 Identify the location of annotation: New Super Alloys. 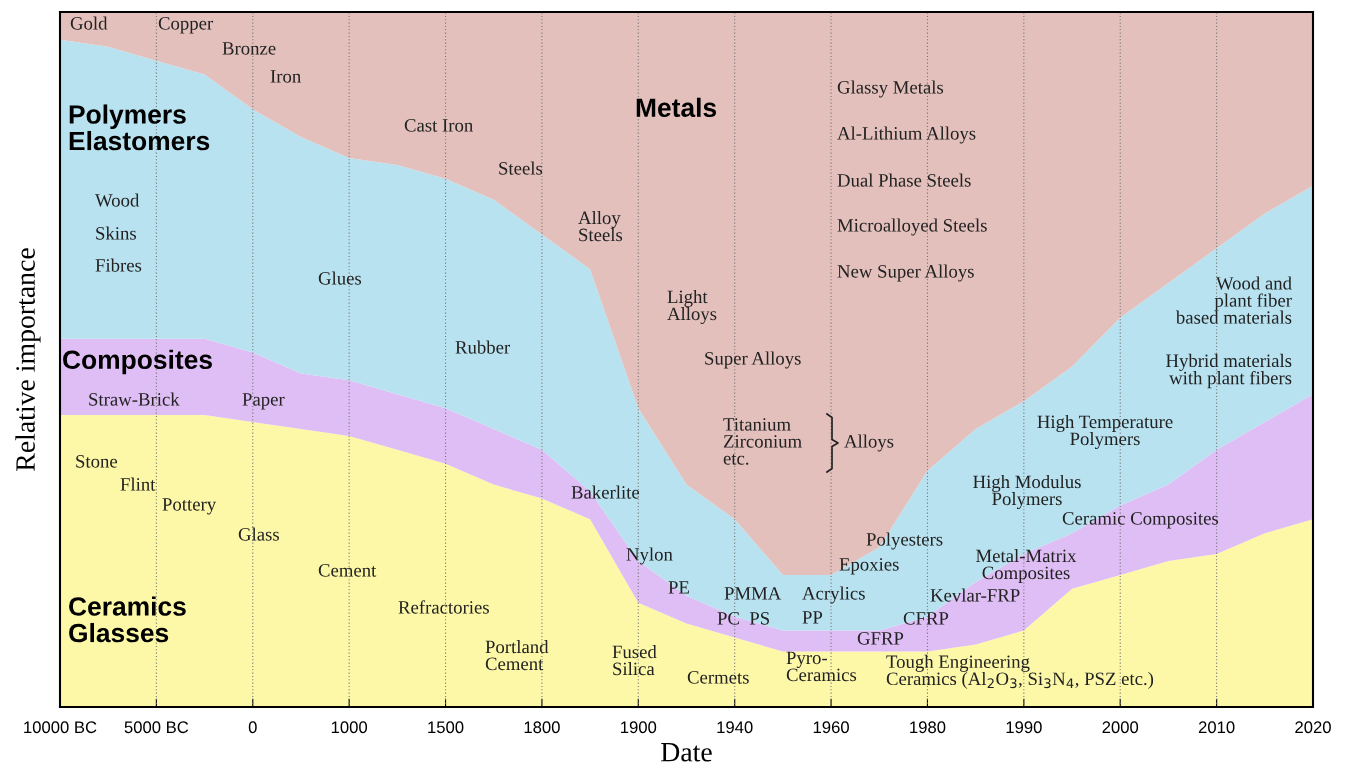
(905, 273).